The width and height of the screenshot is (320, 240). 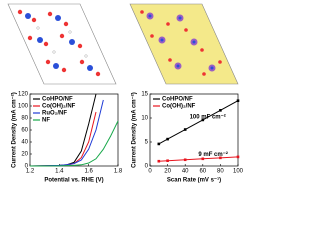 What do you see at coordinates (208, 117) in the screenshot?
I see `annotation: 100 mF cm⁻²` at bounding box center [208, 117].